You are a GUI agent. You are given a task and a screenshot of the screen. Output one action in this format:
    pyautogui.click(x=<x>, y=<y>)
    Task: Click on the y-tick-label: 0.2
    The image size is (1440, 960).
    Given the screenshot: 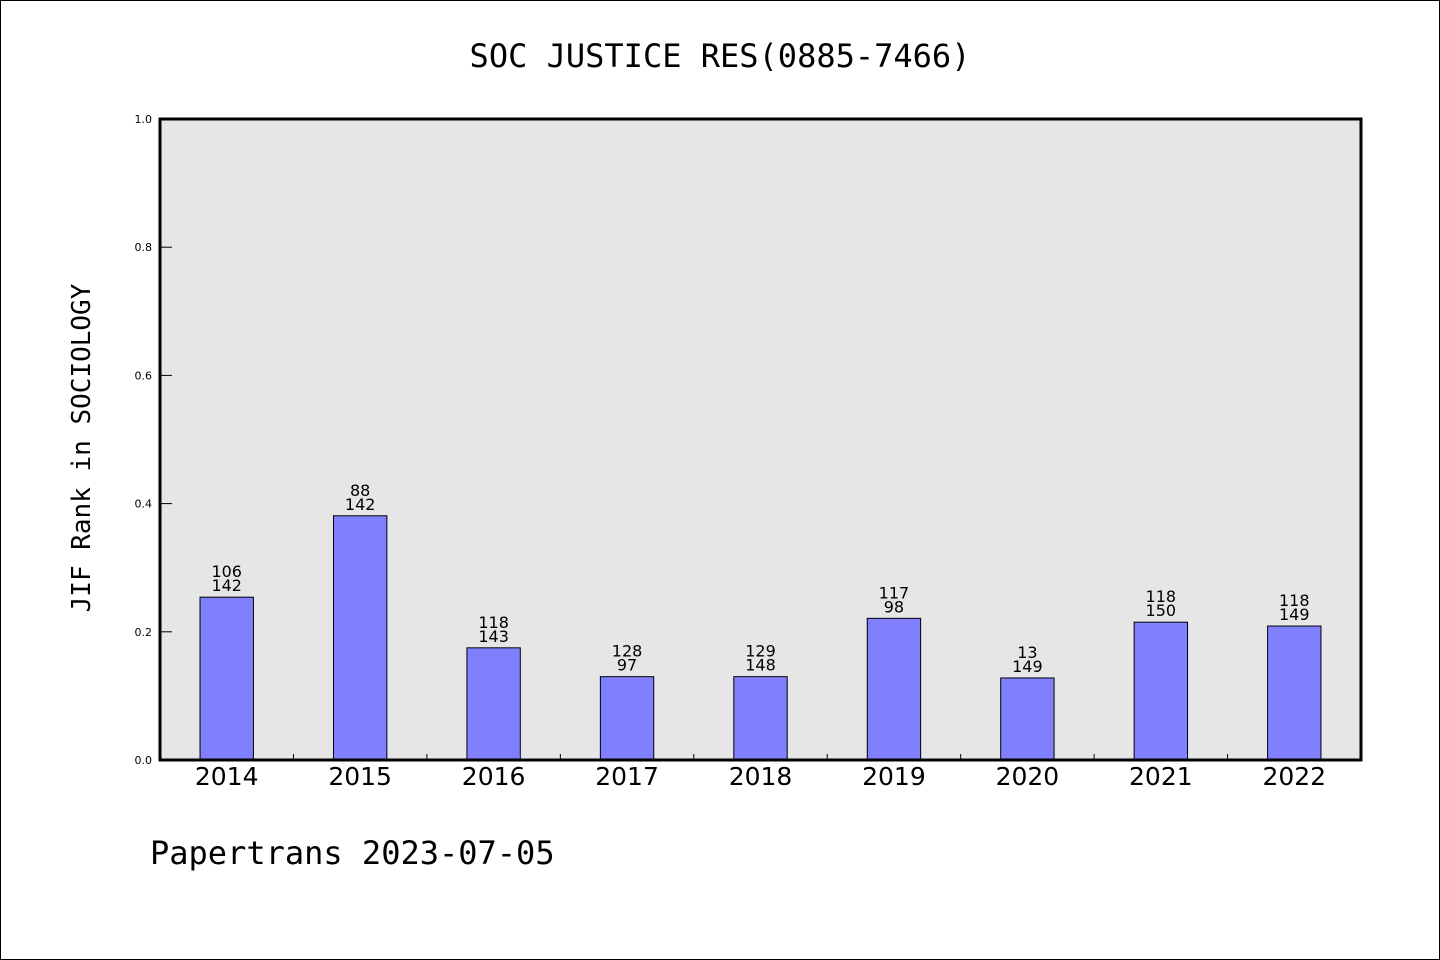 What is the action you would take?
    pyautogui.click(x=144, y=632)
    